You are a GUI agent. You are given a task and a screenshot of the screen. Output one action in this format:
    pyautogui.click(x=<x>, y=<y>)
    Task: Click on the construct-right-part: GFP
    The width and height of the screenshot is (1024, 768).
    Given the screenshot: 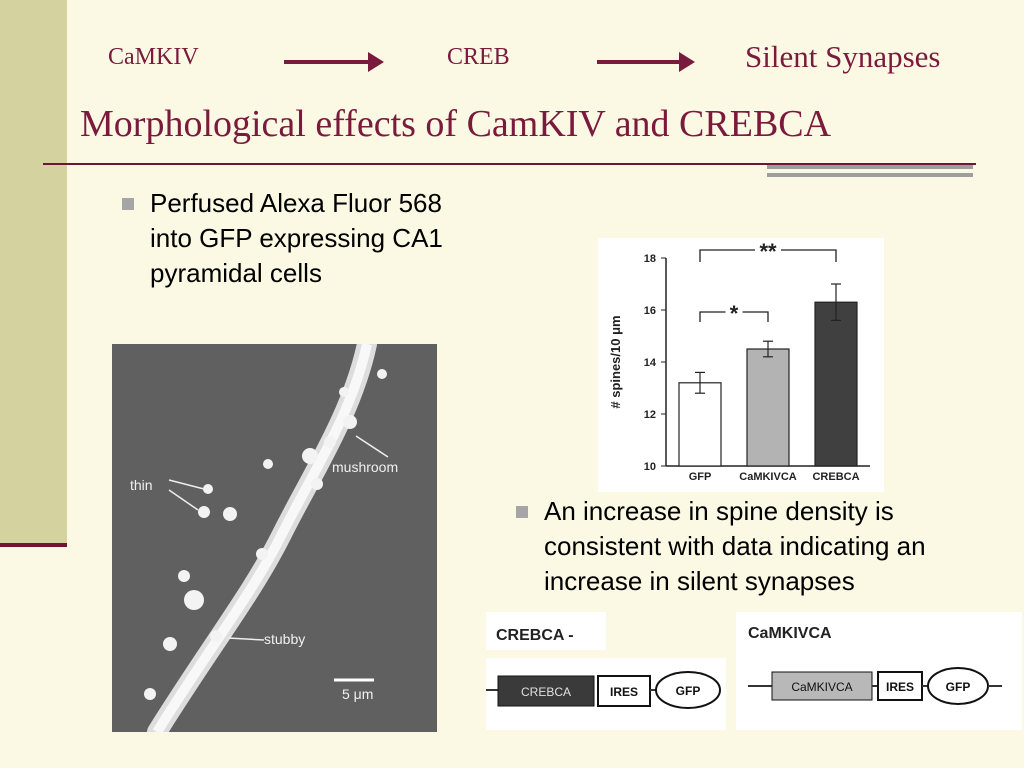 What is the action you would take?
    pyautogui.click(x=958, y=687)
    